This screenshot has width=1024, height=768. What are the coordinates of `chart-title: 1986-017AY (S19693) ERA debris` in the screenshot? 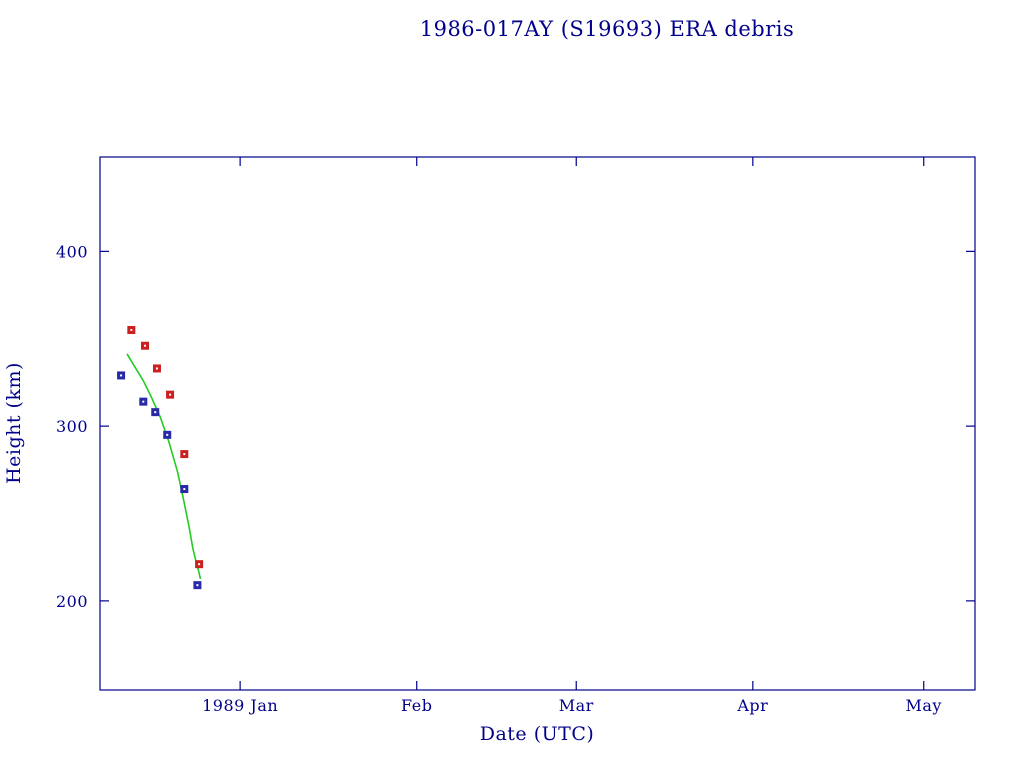 It's located at (607, 29).